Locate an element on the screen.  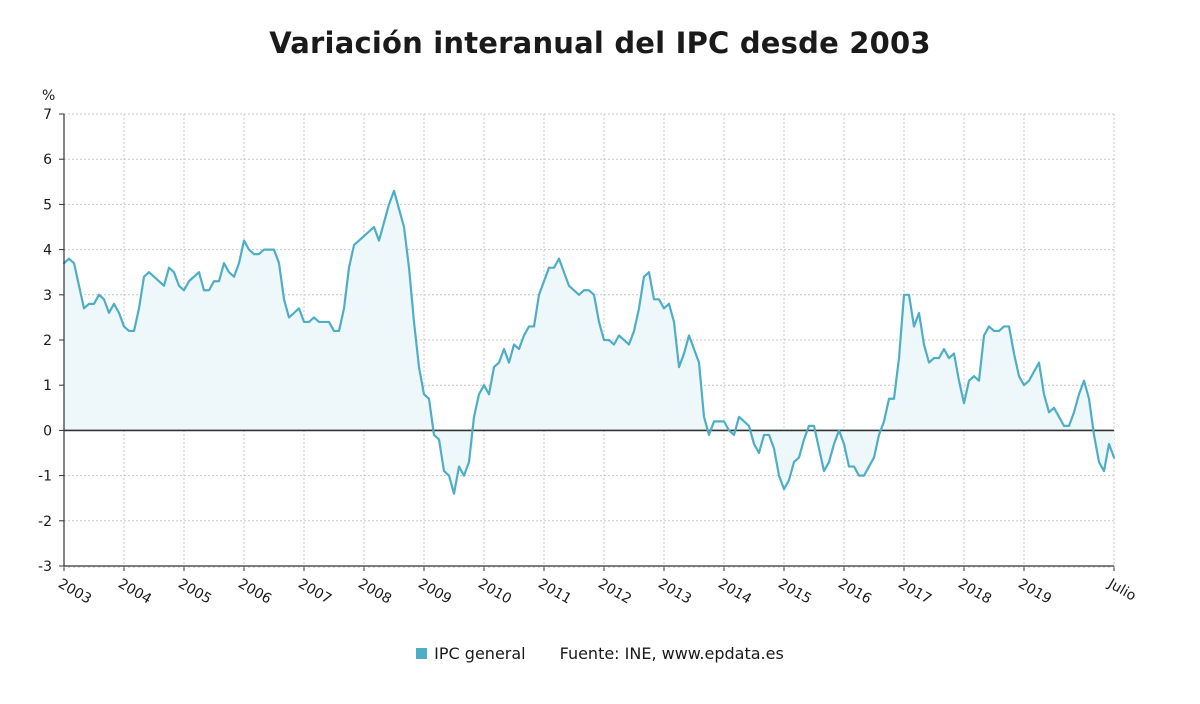
x-tick-label: 2010 is located at coordinates (494, 592).